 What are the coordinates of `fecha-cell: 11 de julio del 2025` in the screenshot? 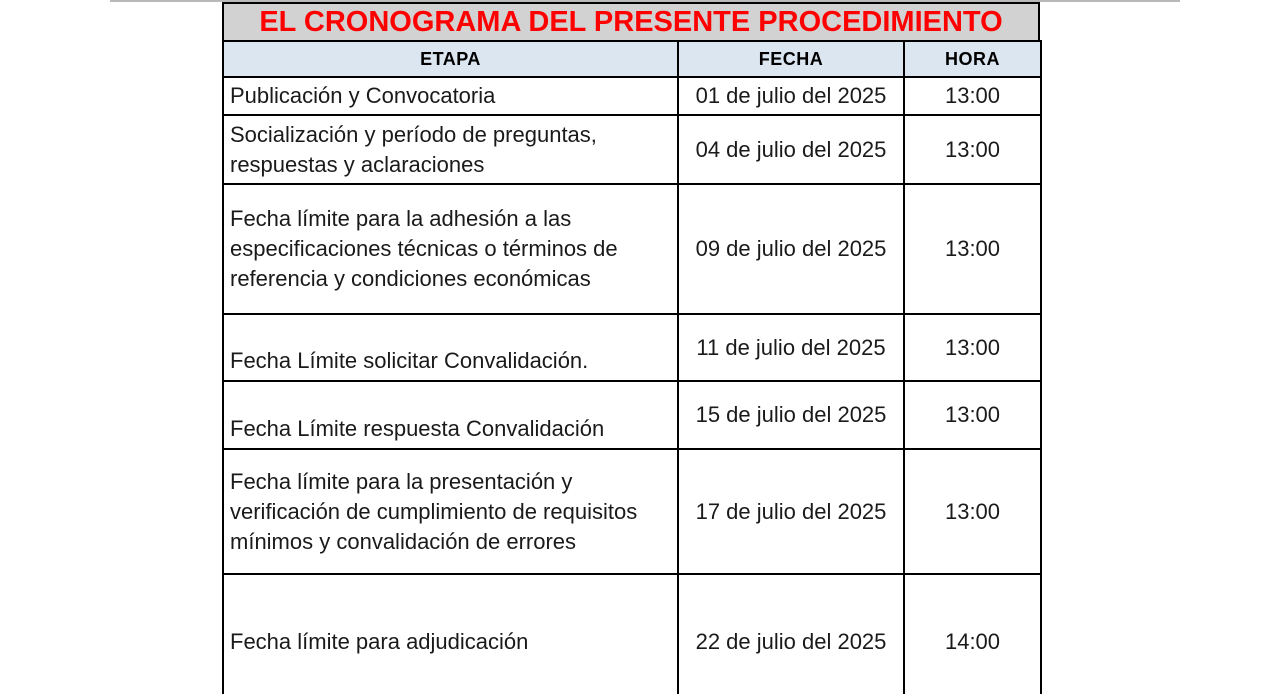 It's located at (791, 347).